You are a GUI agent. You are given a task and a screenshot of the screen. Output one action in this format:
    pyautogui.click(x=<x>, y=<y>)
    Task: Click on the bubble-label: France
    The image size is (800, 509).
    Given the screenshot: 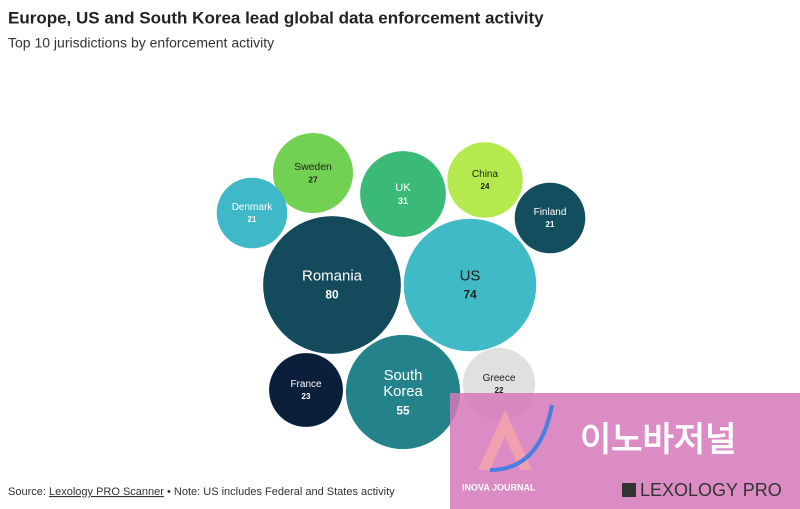 What is the action you would take?
    pyautogui.click(x=306, y=384)
    